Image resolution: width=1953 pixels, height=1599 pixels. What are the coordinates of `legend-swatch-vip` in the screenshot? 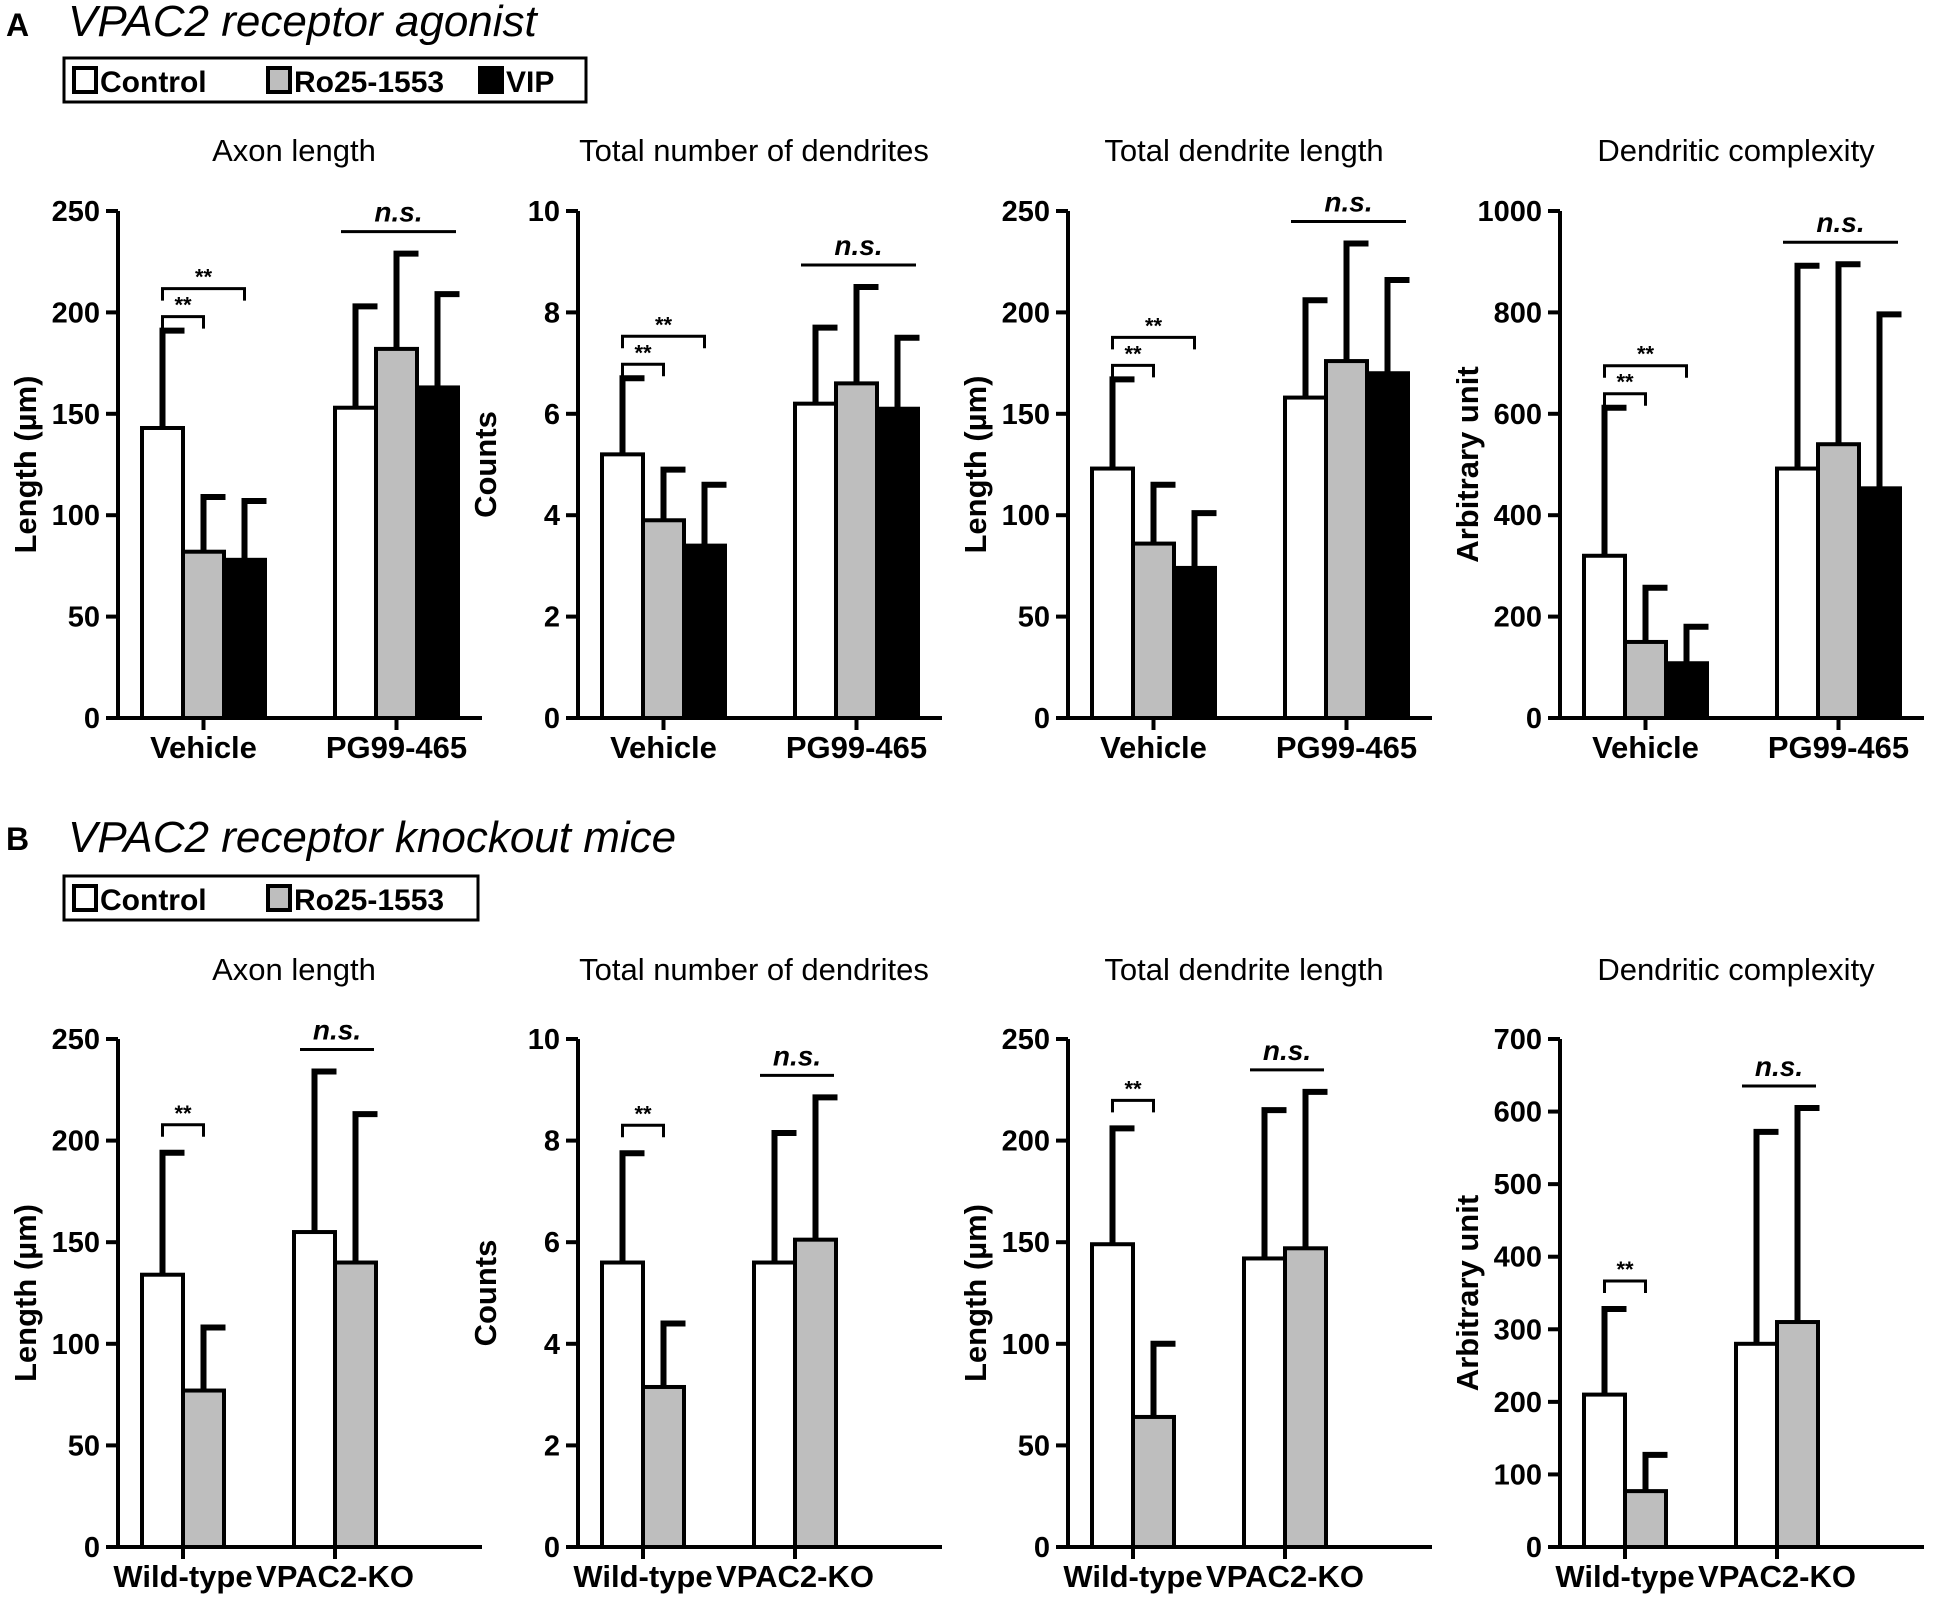 It's located at (491, 80).